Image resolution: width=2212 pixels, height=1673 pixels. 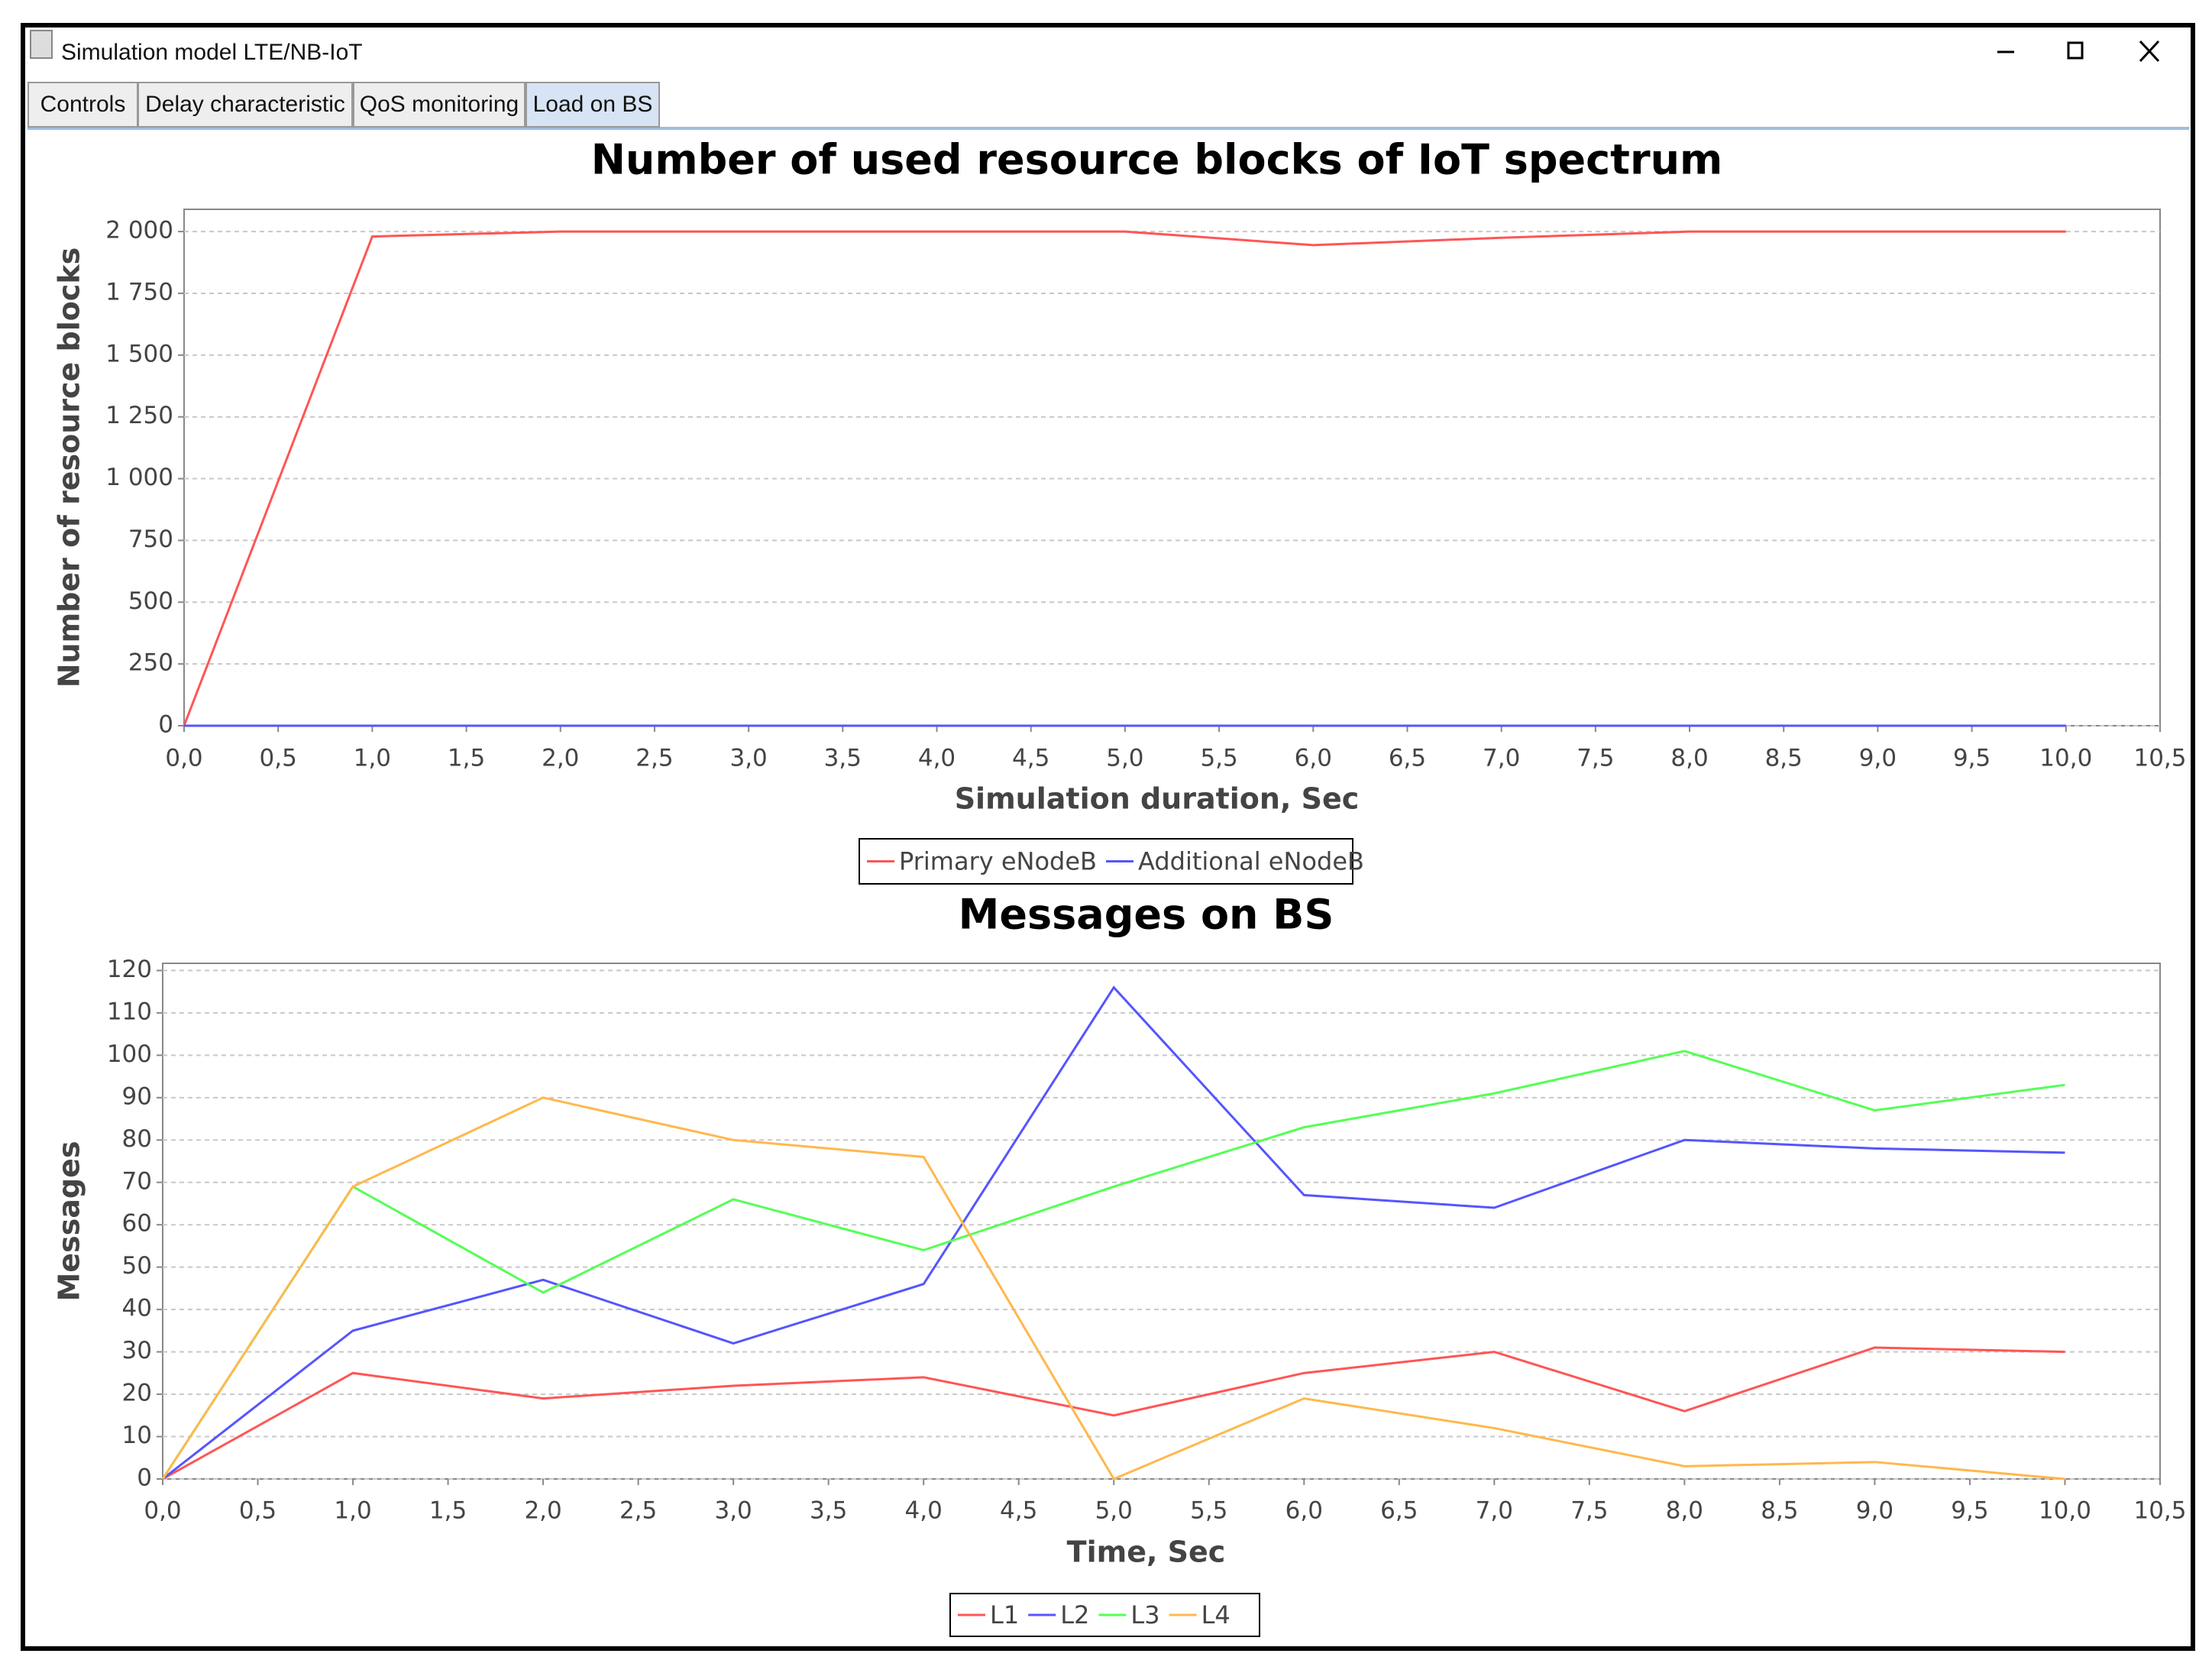 What do you see at coordinates (1157, 799) in the screenshot?
I see `x-axis-label: Simulation duration, Sec` at bounding box center [1157, 799].